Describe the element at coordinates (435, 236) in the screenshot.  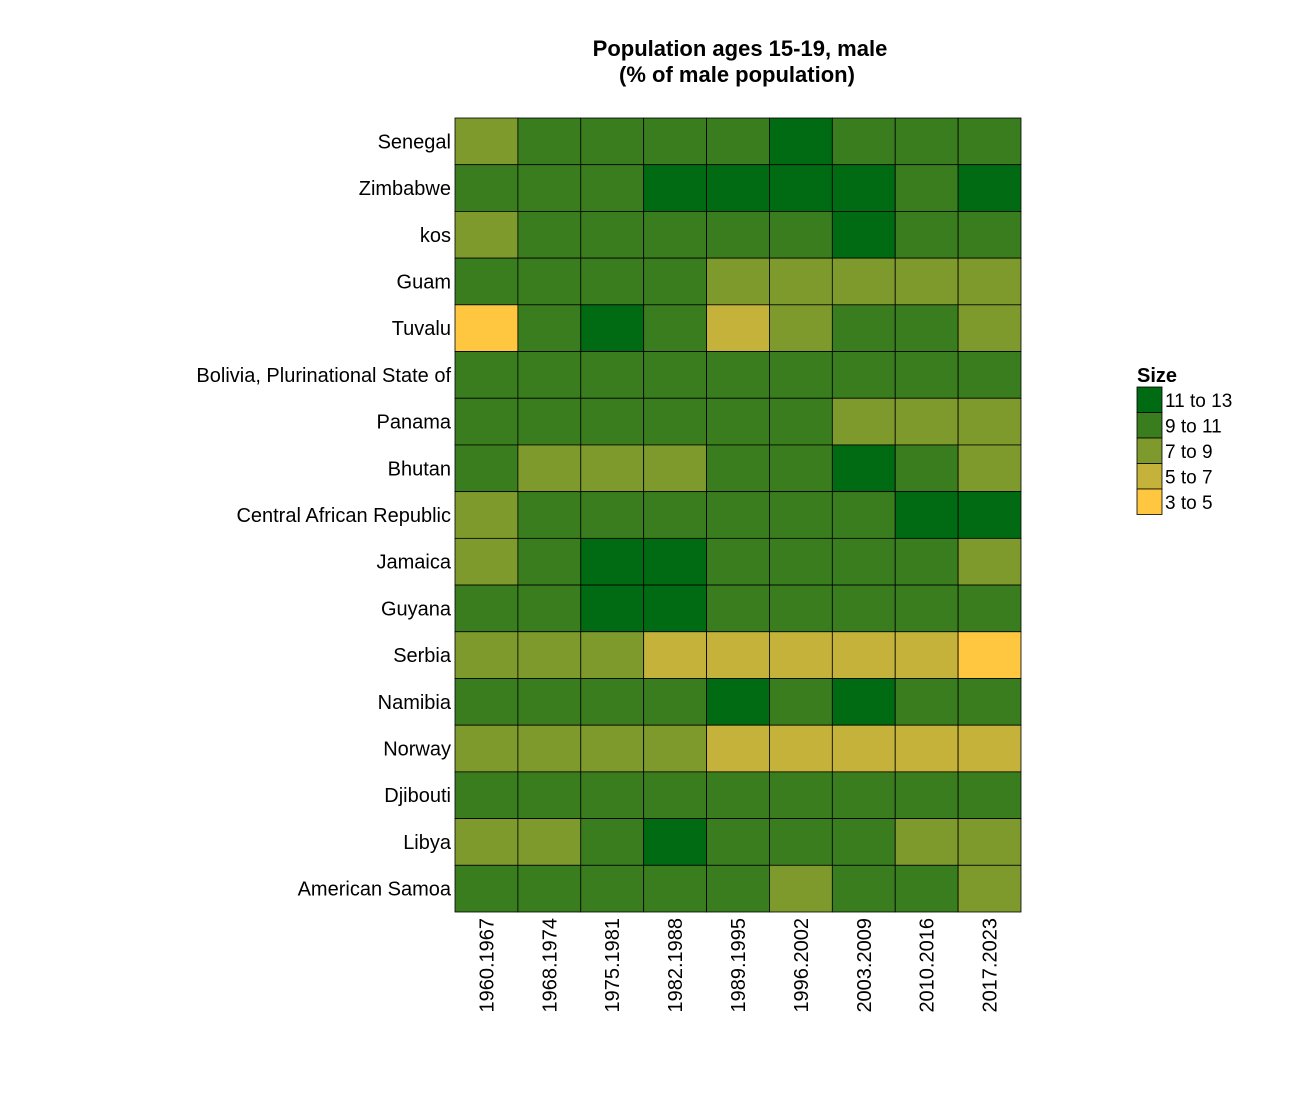
I see `y-tick-label: kos` at that location.